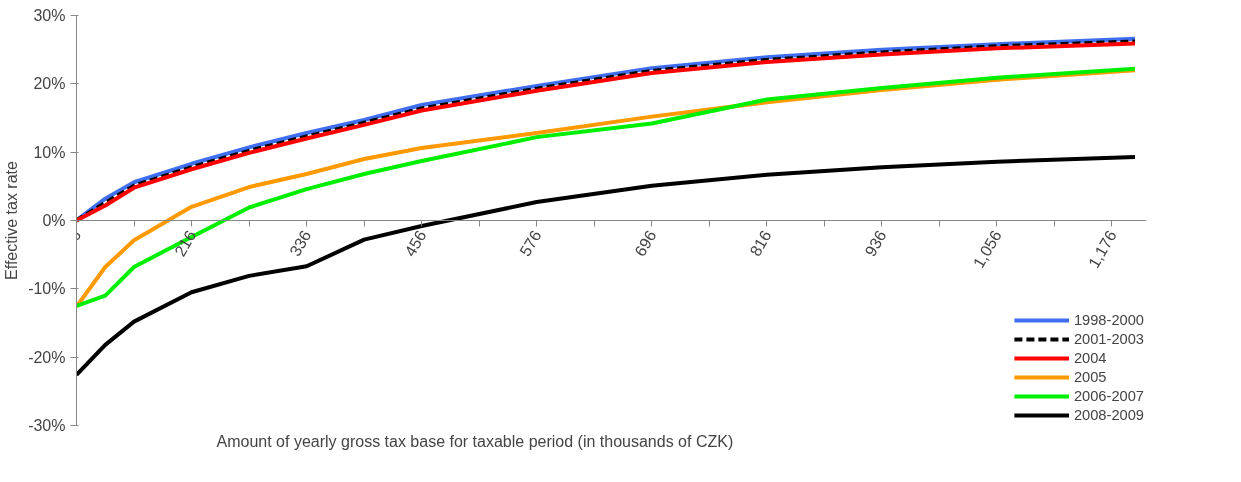  What do you see at coordinates (1108, 320) in the screenshot?
I see `legend-label: 1998-2000` at bounding box center [1108, 320].